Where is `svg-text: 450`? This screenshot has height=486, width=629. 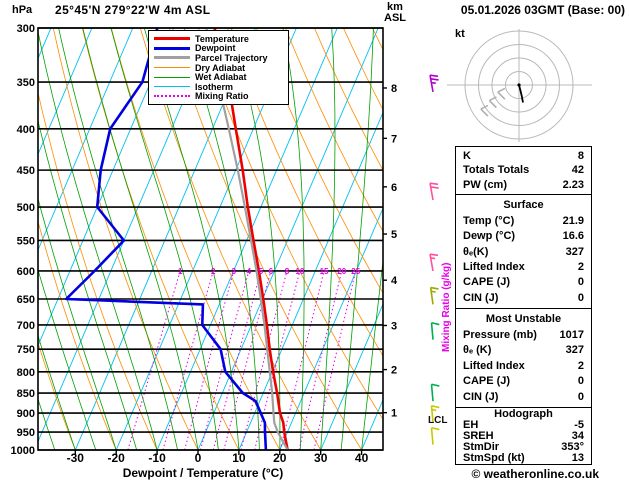 svg-text: 450 is located at coordinates (26, 171).